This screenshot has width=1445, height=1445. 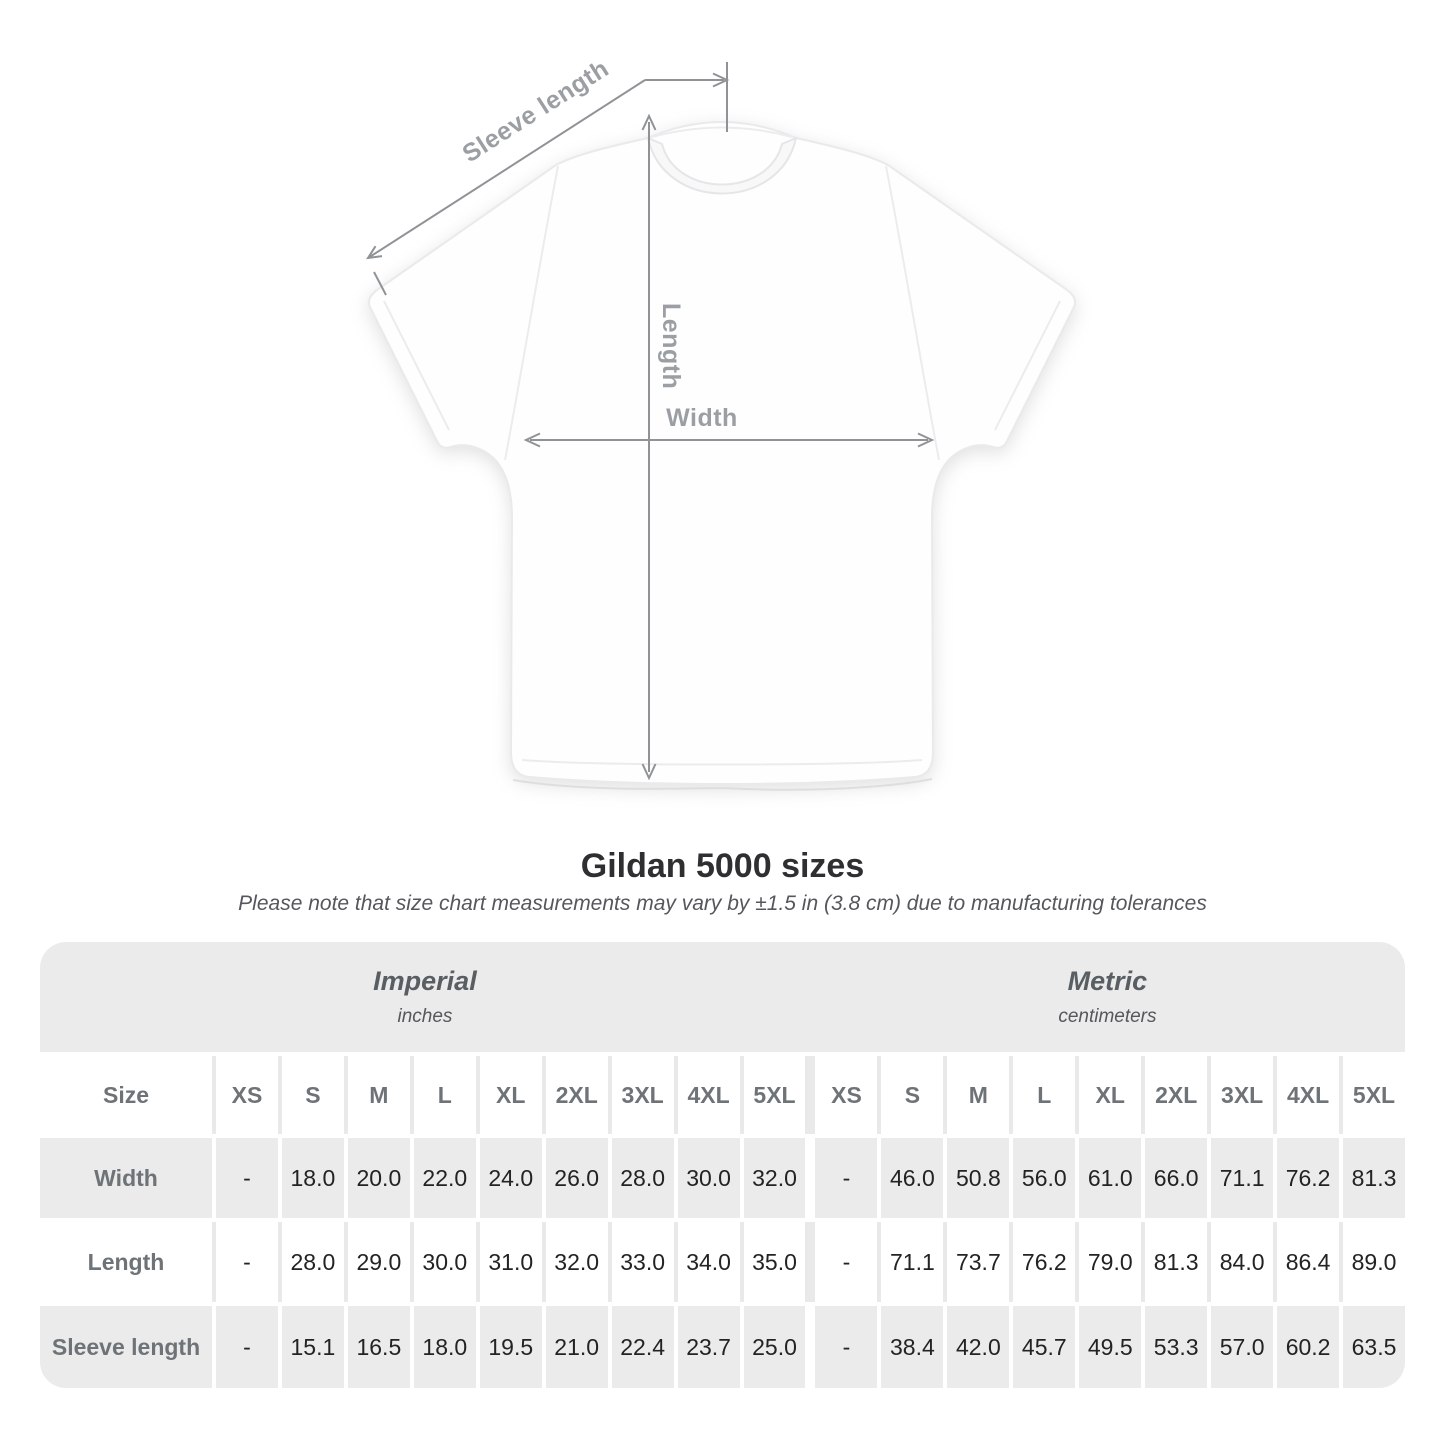 I want to click on imperial-title: Imperial, so click(x=425, y=981).